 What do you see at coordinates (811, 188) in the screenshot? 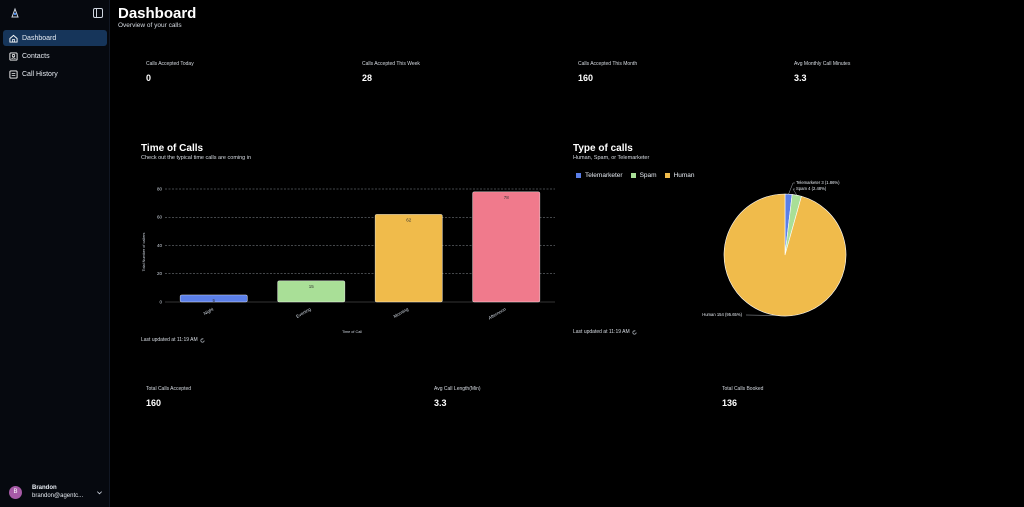
I see `pie-slice-label: Spam 4 (2.48%)` at bounding box center [811, 188].